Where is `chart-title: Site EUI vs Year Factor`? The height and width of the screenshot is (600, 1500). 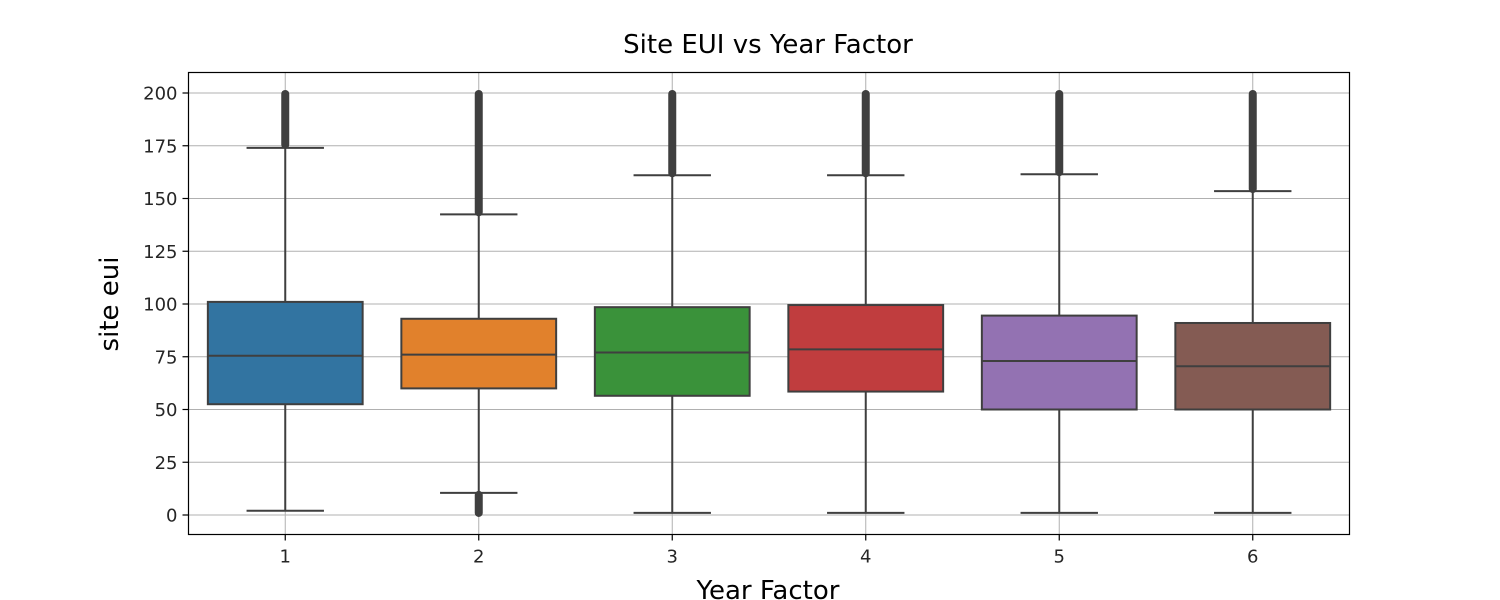
chart-title: Site EUI vs Year Factor is located at coordinates (768, 45).